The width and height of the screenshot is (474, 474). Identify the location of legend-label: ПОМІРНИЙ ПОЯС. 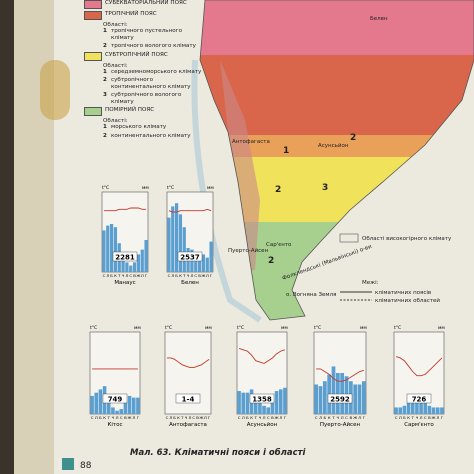
(130, 110).